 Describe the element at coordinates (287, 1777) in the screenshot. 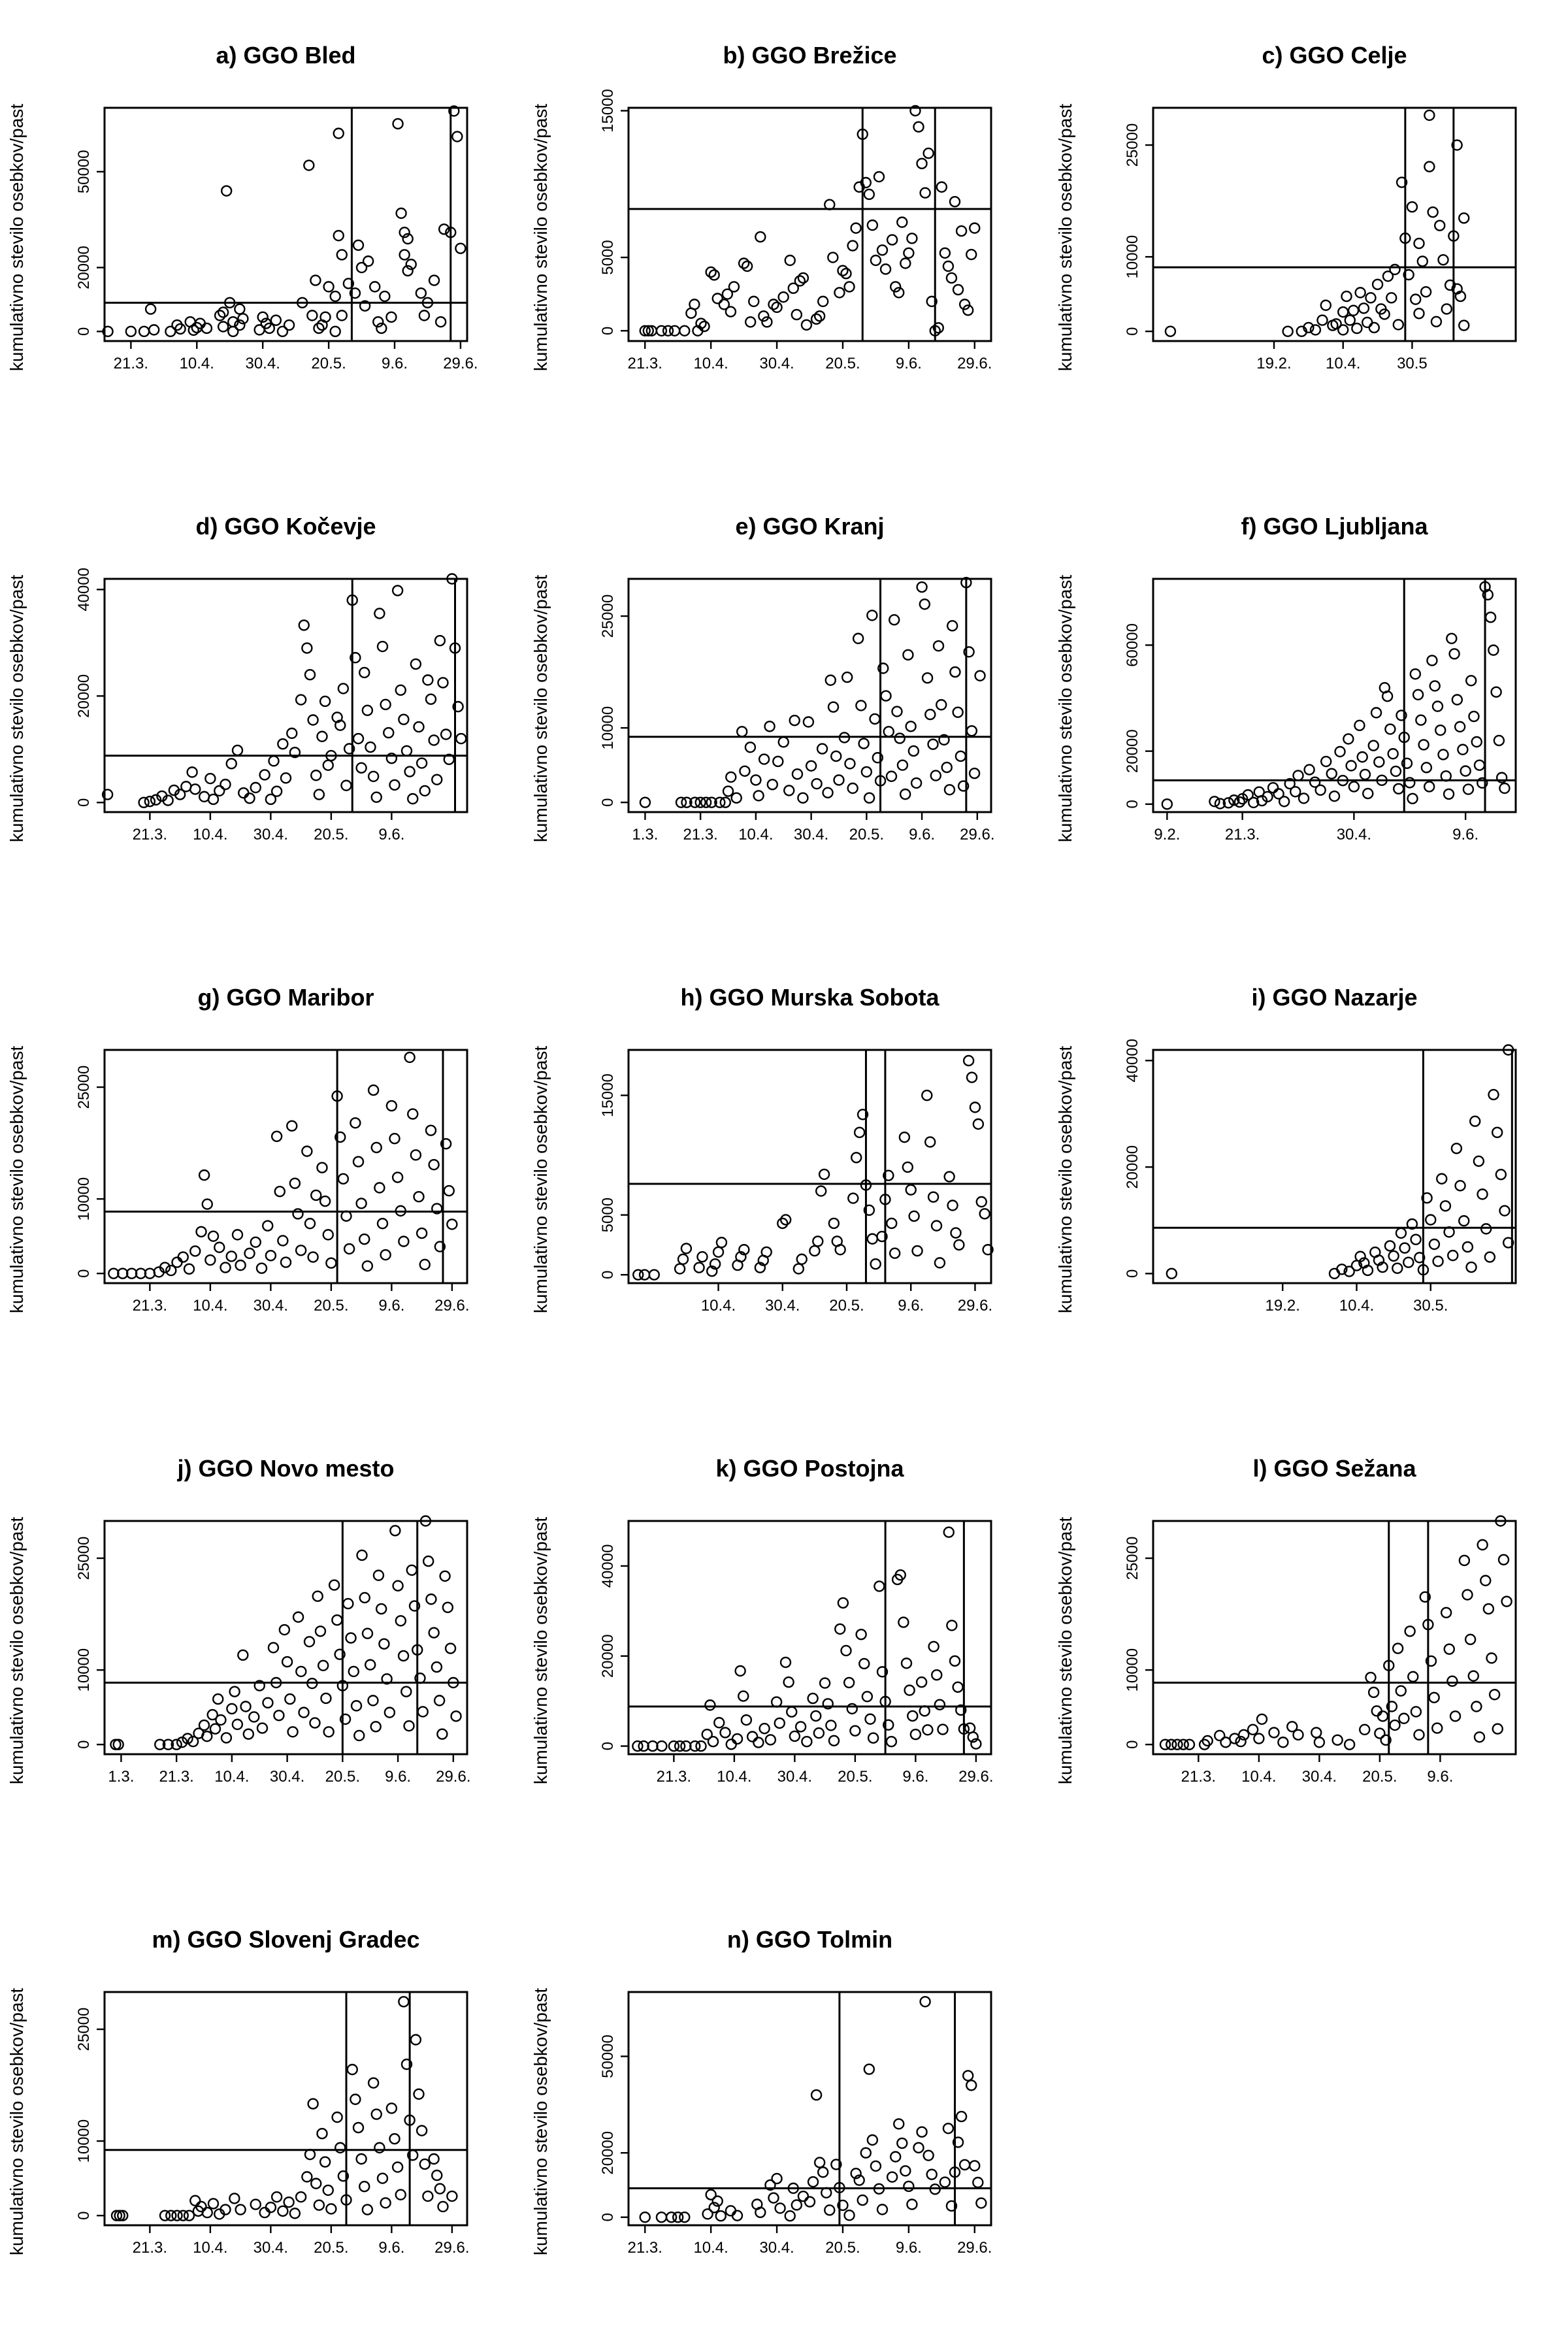

I see `x-tick-label: 30.4.` at that location.